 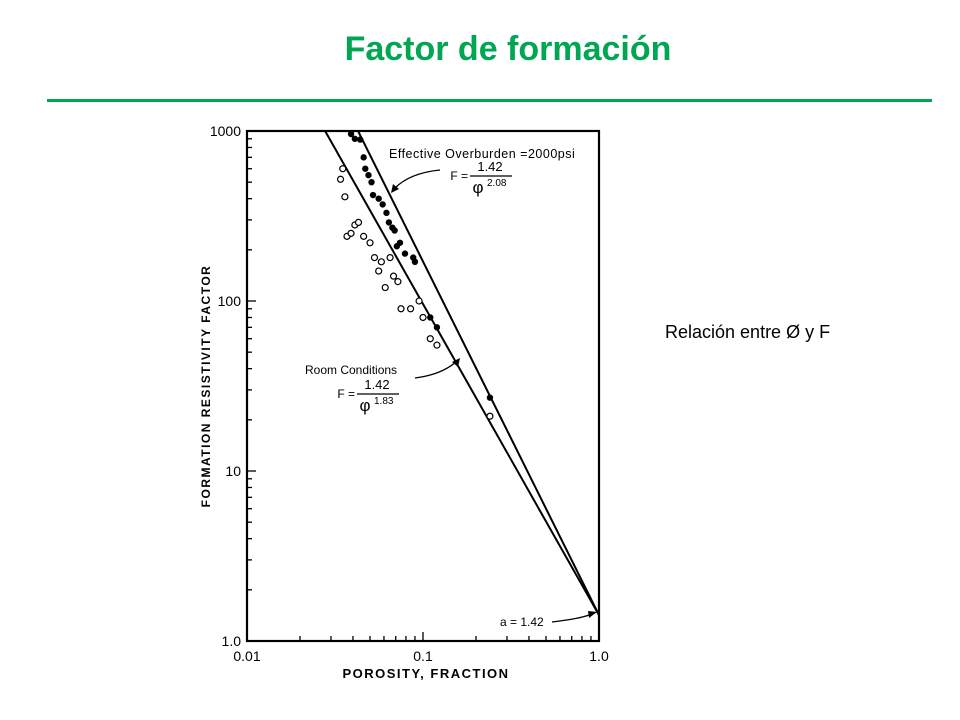 What do you see at coordinates (522, 622) in the screenshot?
I see `annotation-intercept-label: a = 1.42` at bounding box center [522, 622].